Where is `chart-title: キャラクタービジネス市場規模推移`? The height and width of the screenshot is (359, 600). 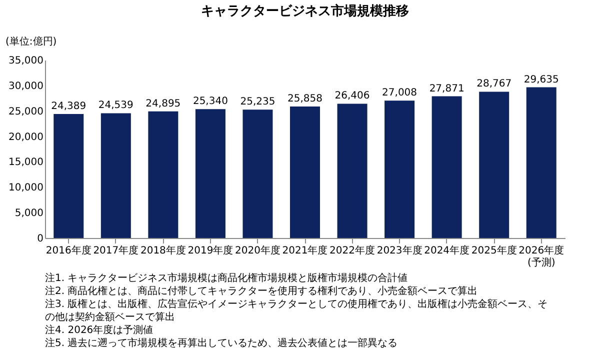 chart-title: キャラクタービジネス市場規模推移 is located at coordinates (305, 11).